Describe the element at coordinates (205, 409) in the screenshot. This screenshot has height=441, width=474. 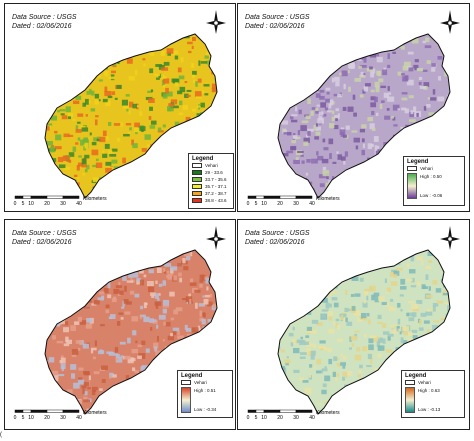
I see `legend-low: Low : -0.34` at that location.